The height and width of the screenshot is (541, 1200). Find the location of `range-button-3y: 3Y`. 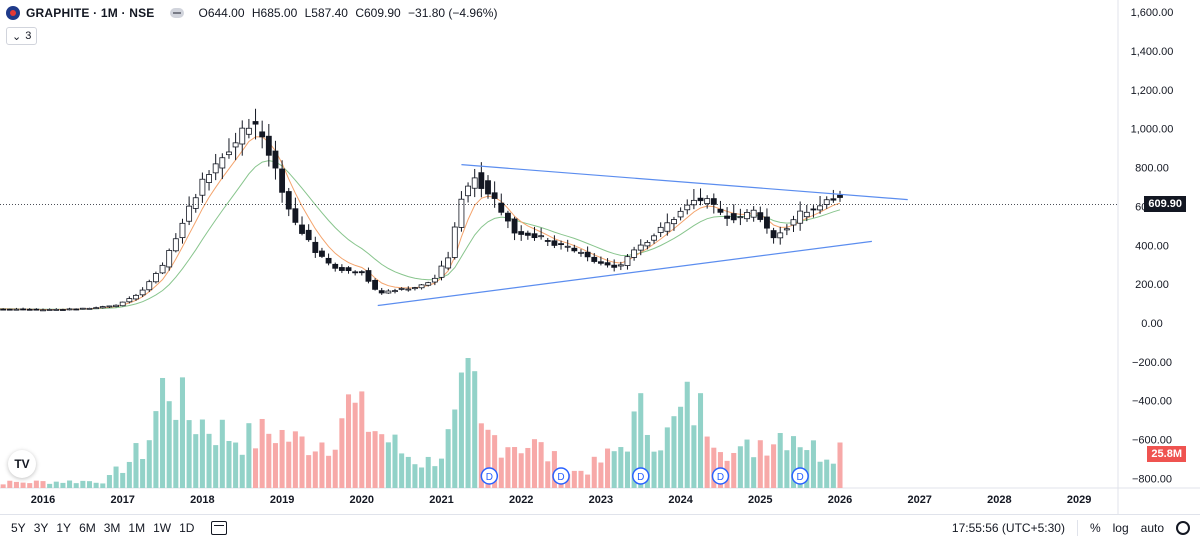

range-button-3y: 3Y is located at coordinates (41, 528).